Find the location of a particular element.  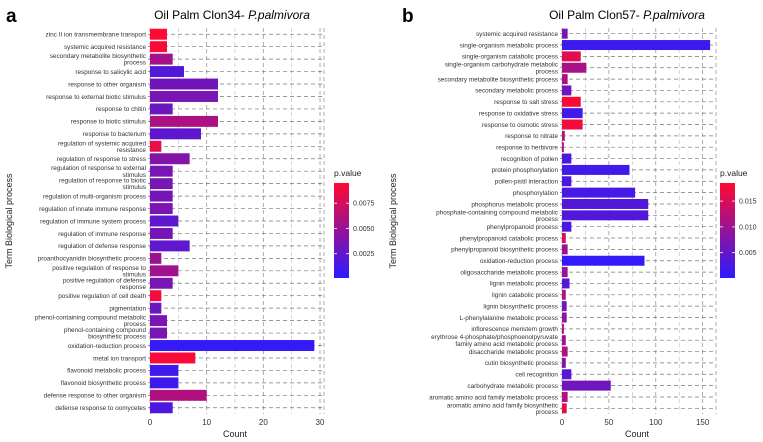

category-label-a: zinc II ion transmembrane transport is located at coordinates (95, 35).